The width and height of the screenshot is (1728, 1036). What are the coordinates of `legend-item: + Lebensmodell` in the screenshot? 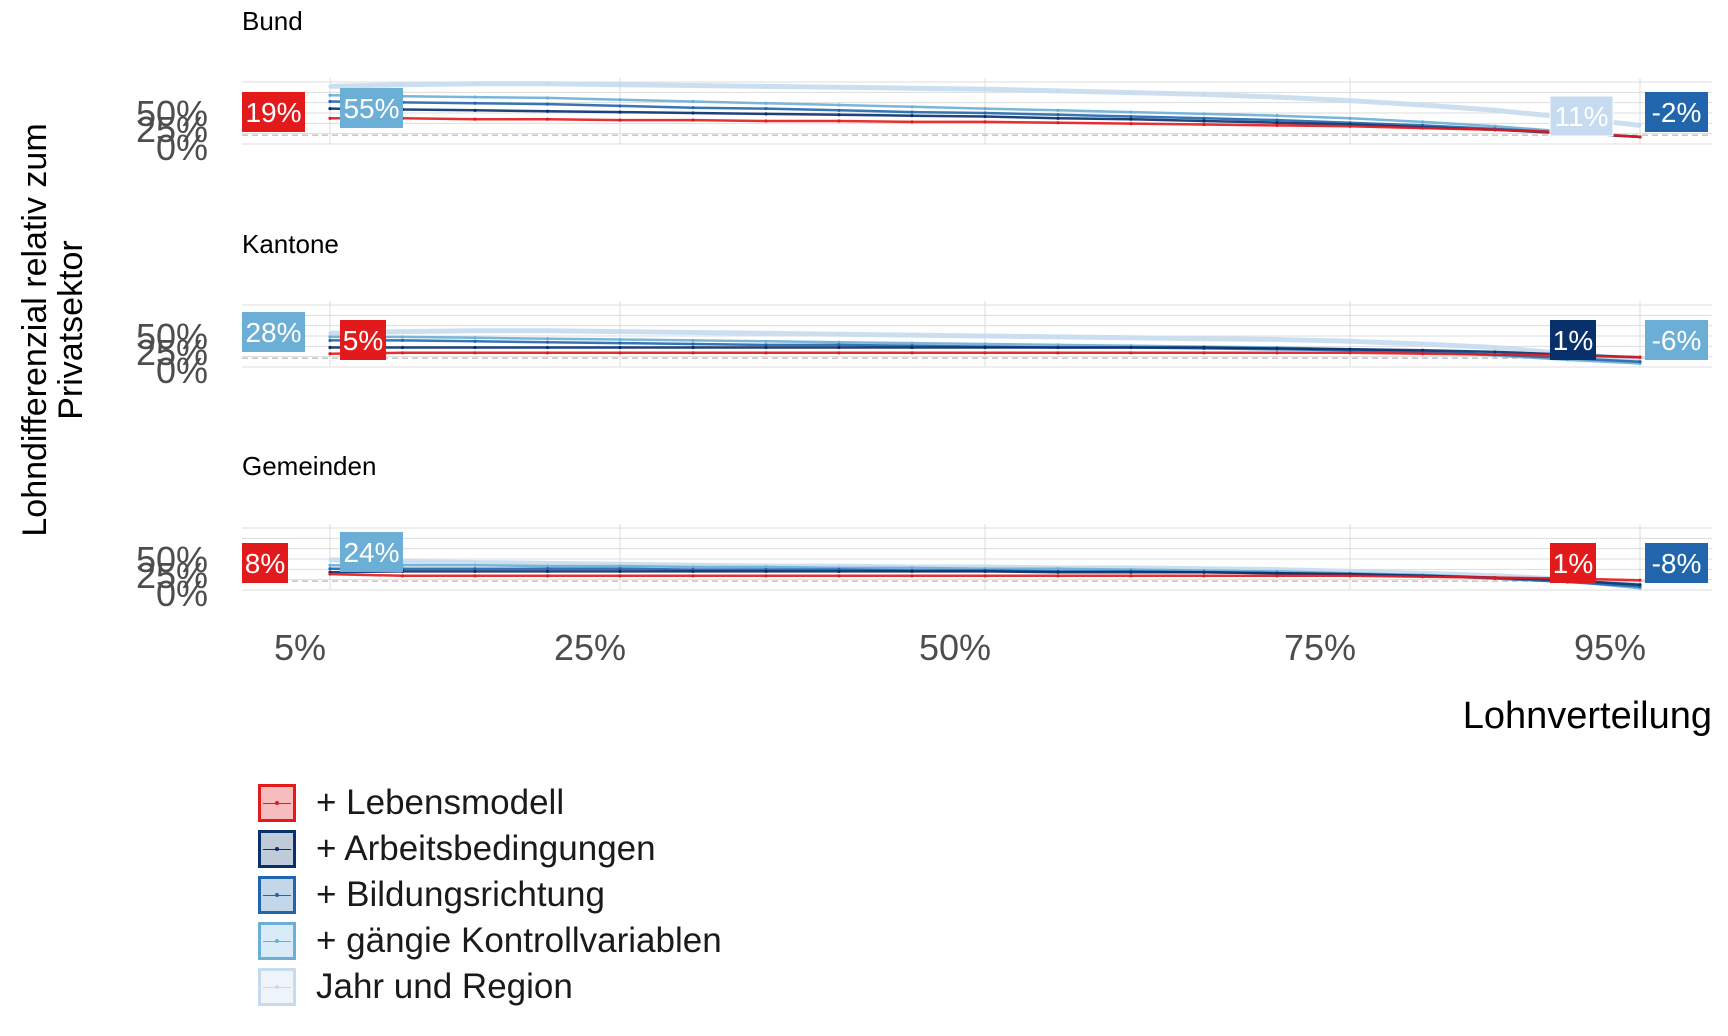 It's located at (490, 803).